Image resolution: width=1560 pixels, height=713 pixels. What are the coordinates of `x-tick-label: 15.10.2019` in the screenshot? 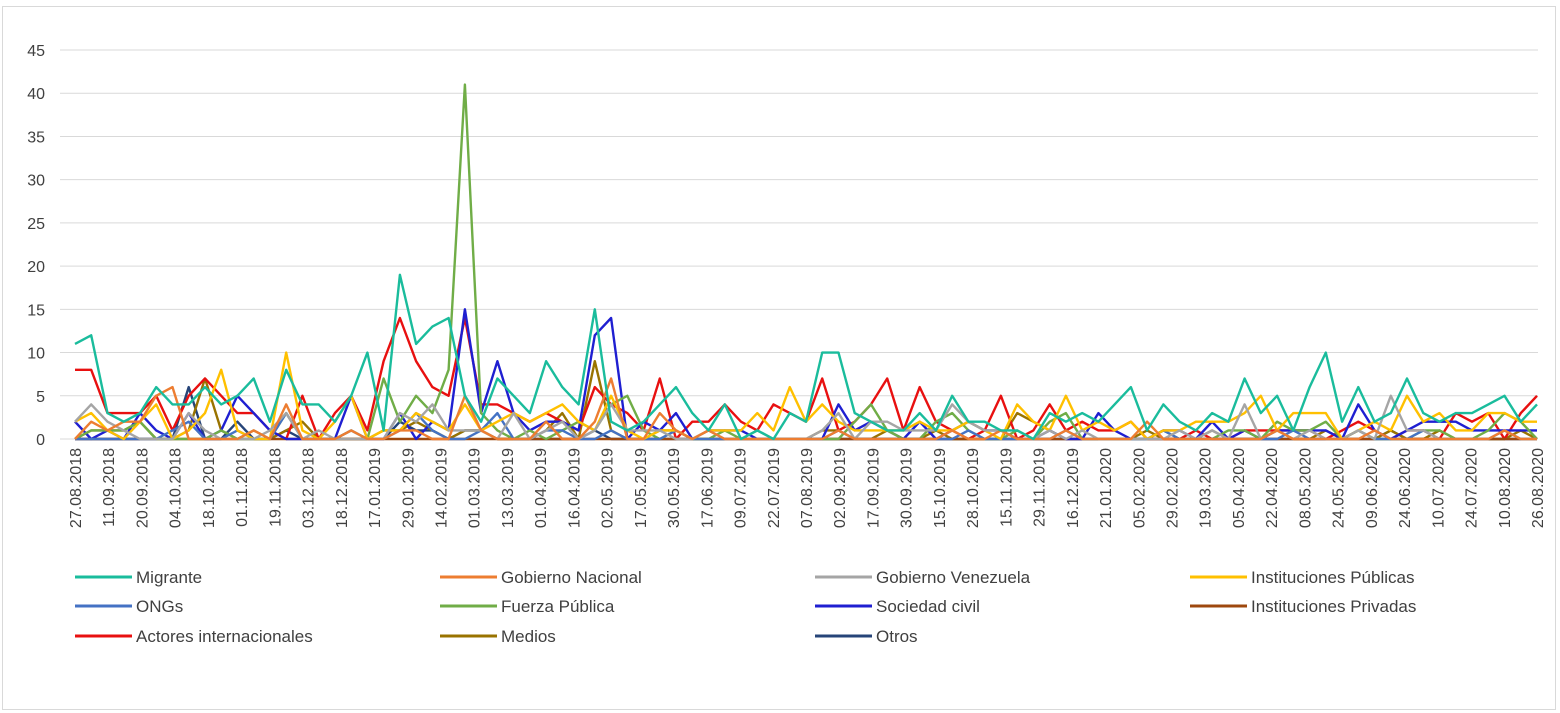 It's located at (940, 488).